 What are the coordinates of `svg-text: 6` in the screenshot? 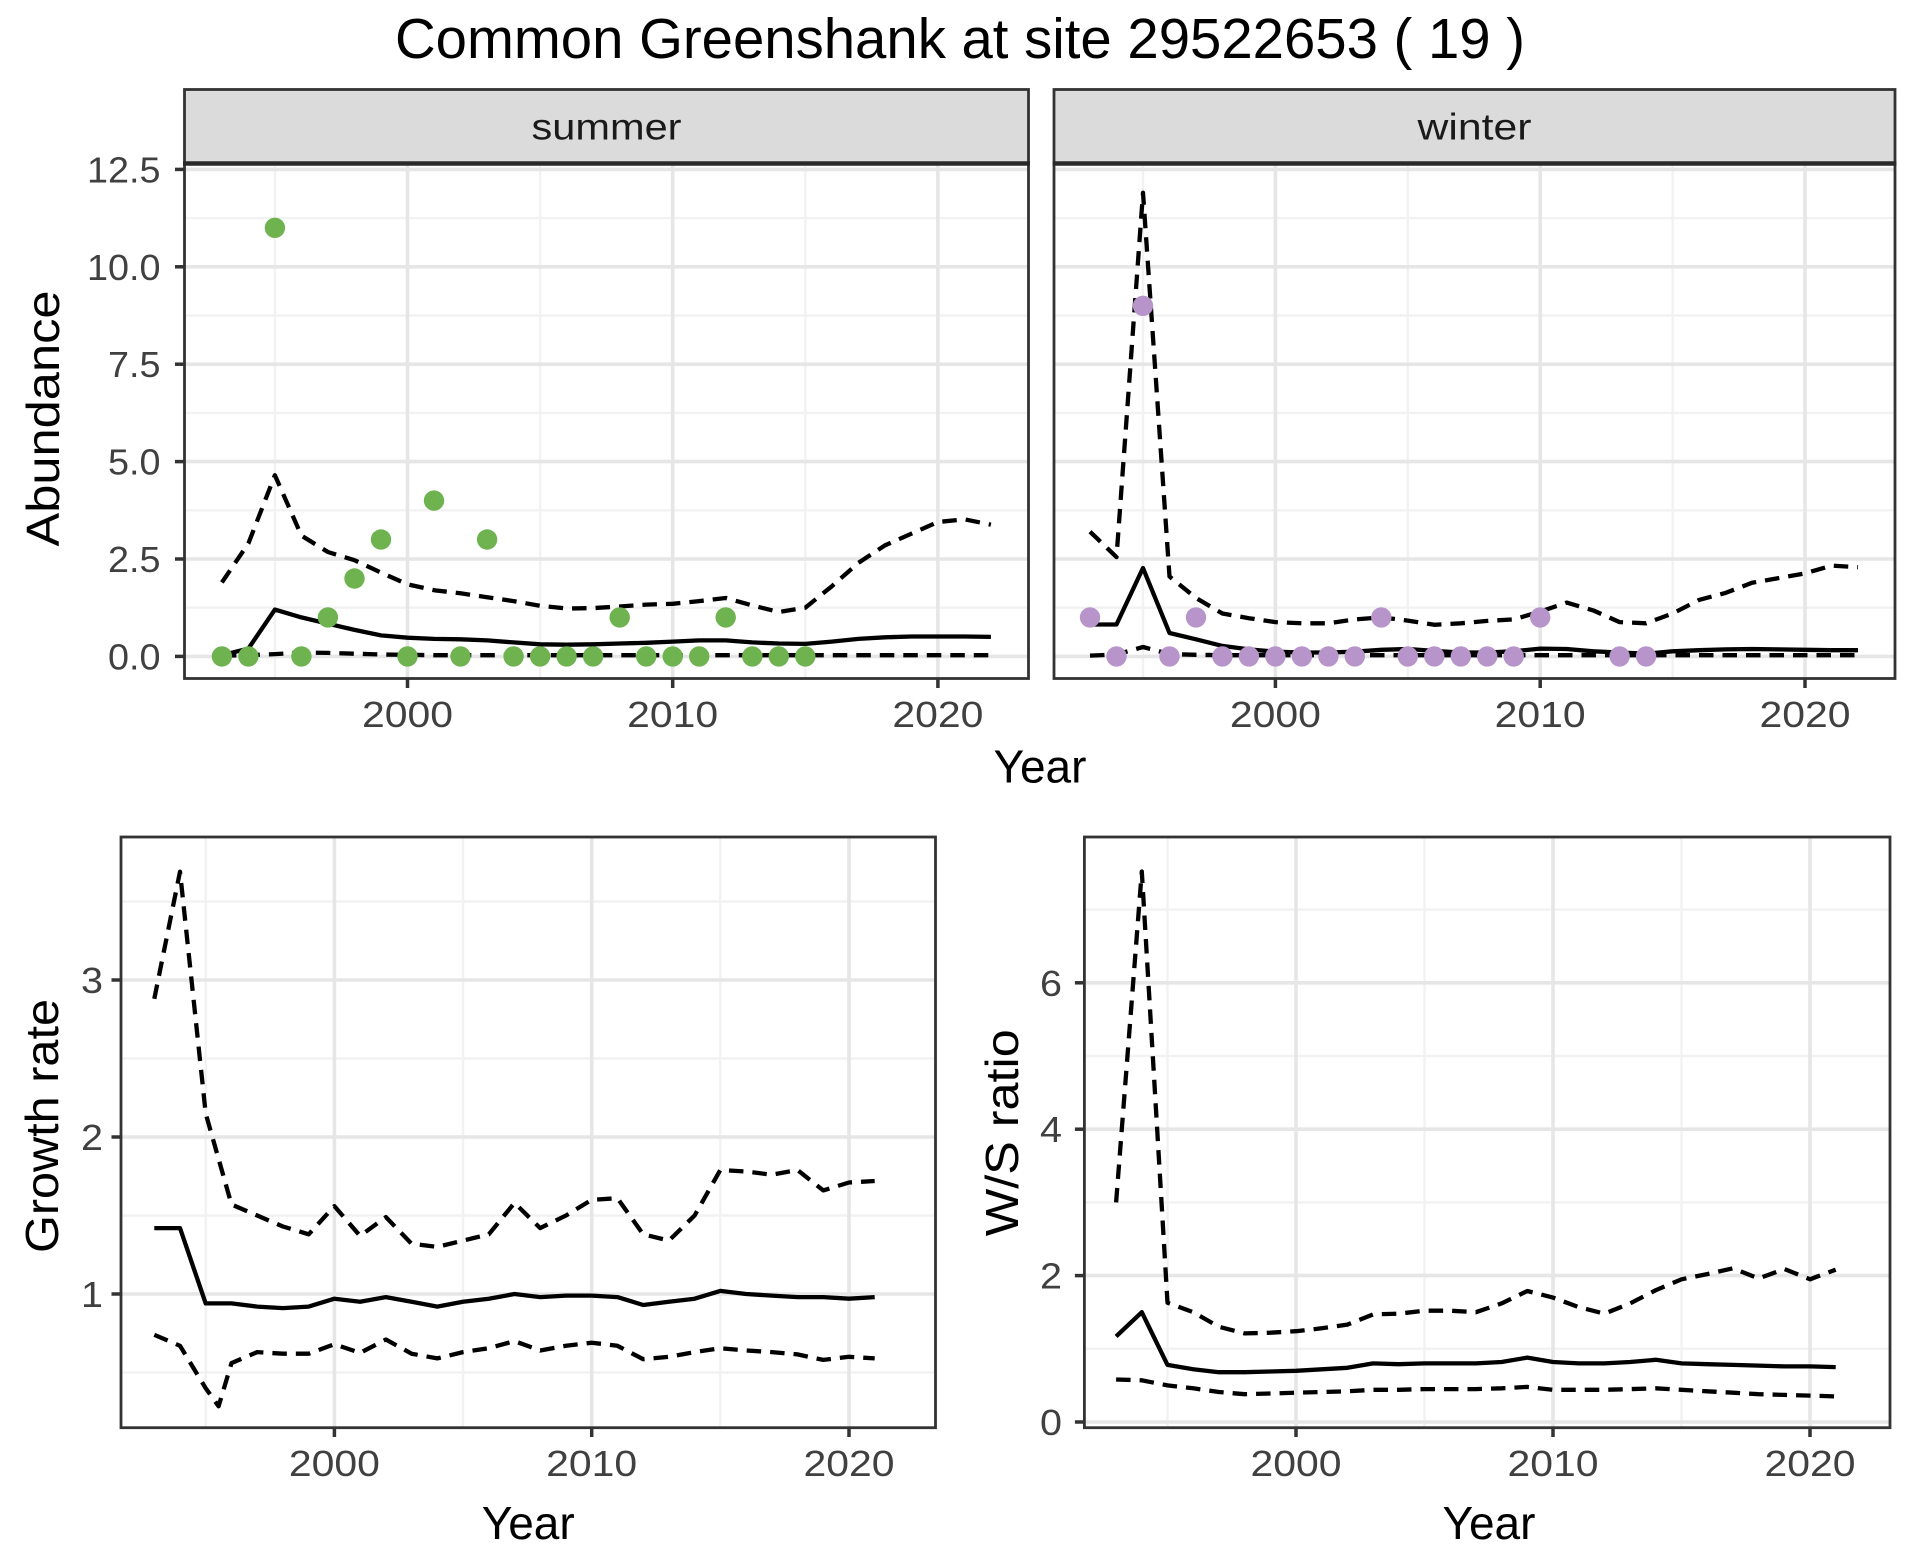 It's located at (1051, 983).